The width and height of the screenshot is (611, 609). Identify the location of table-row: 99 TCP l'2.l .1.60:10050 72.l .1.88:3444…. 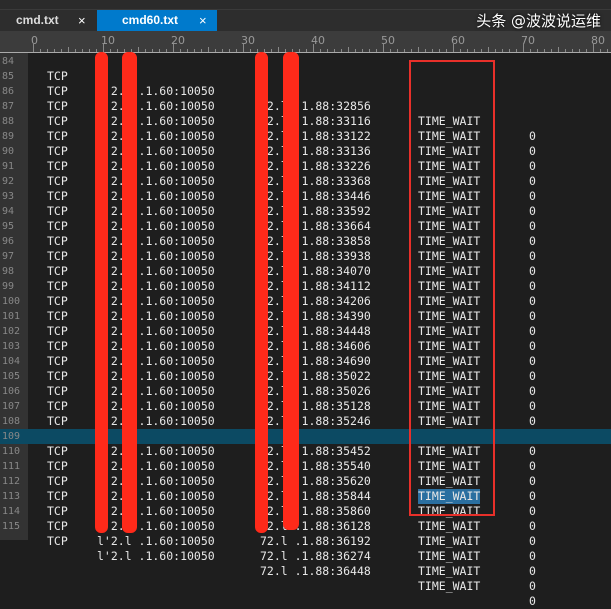
(305, 323).